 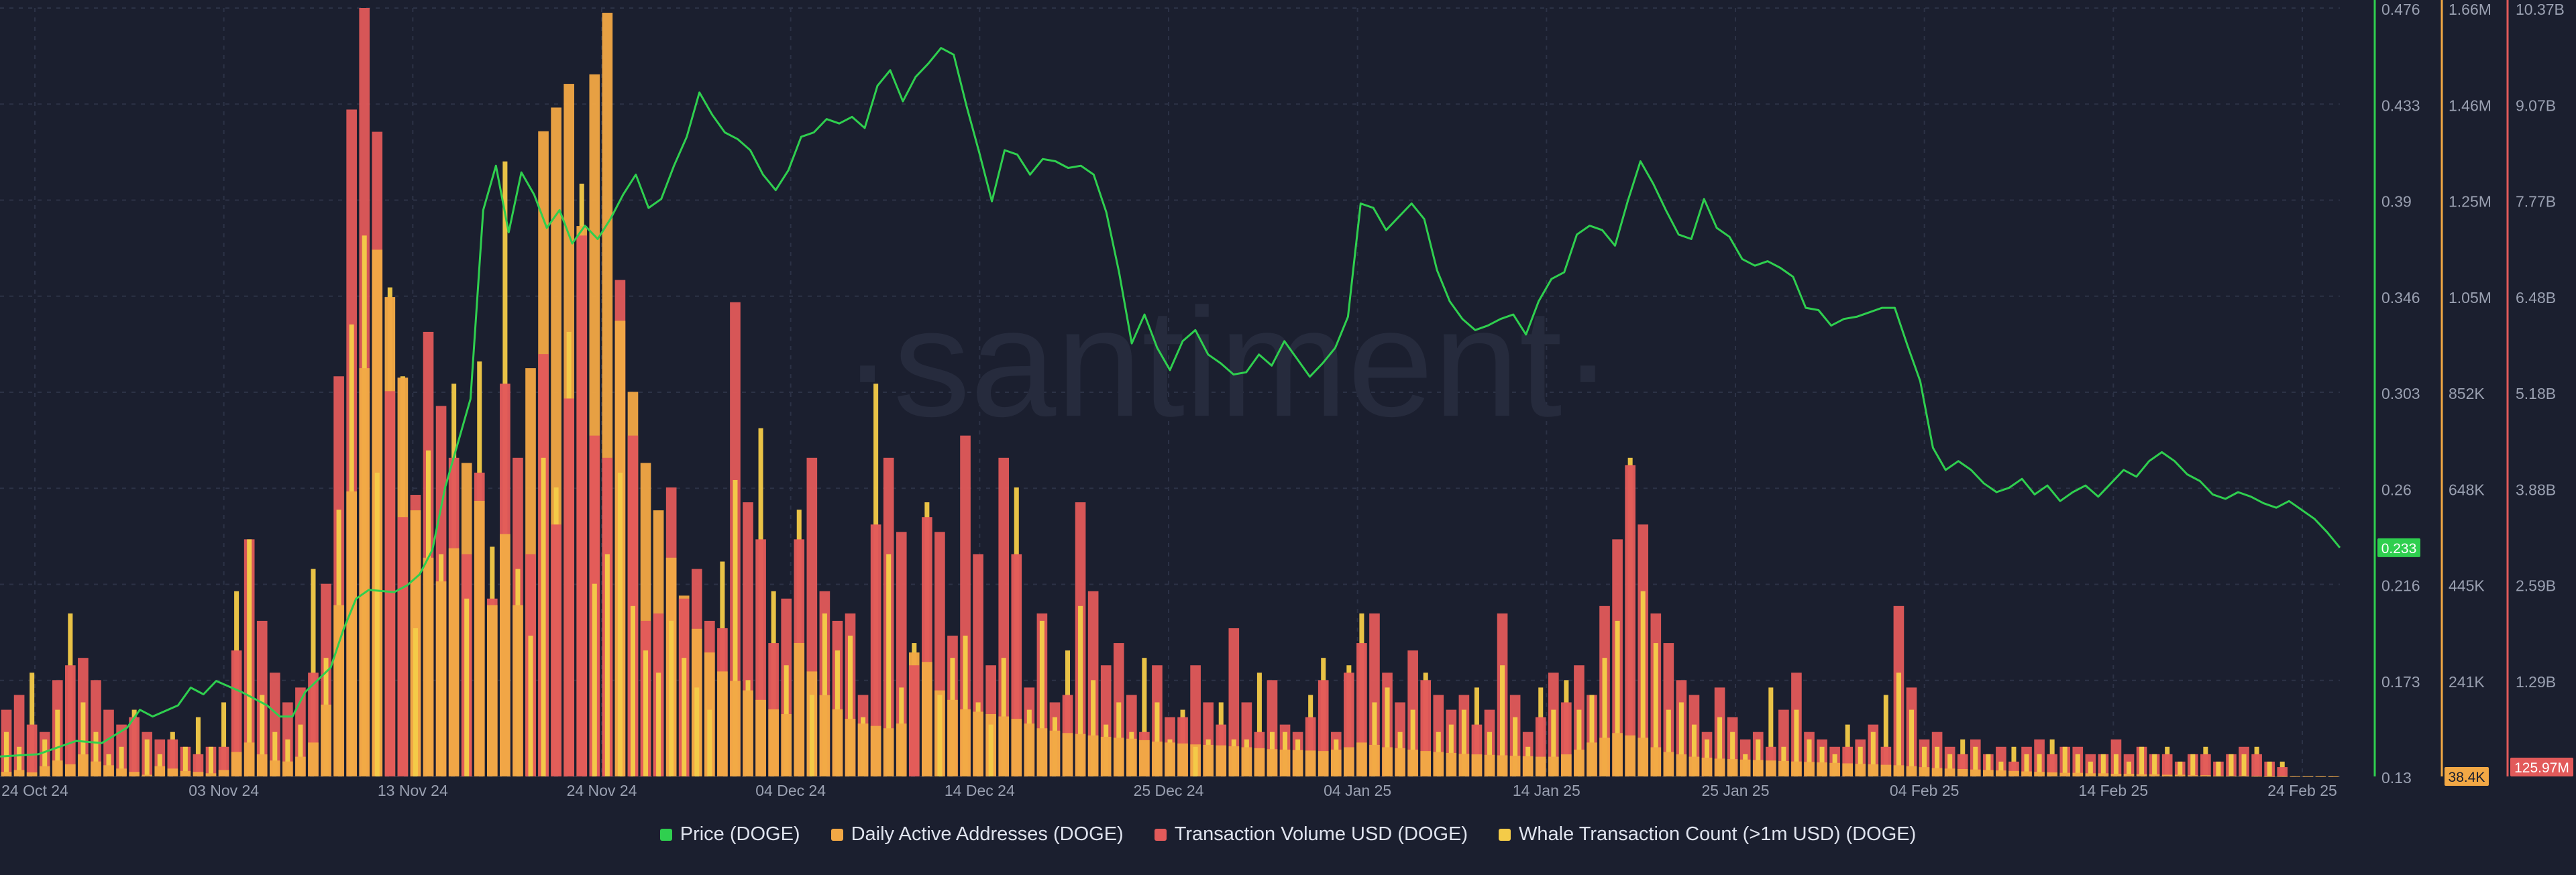 I want to click on legend-item-price: Price (DOGE), so click(x=729, y=834).